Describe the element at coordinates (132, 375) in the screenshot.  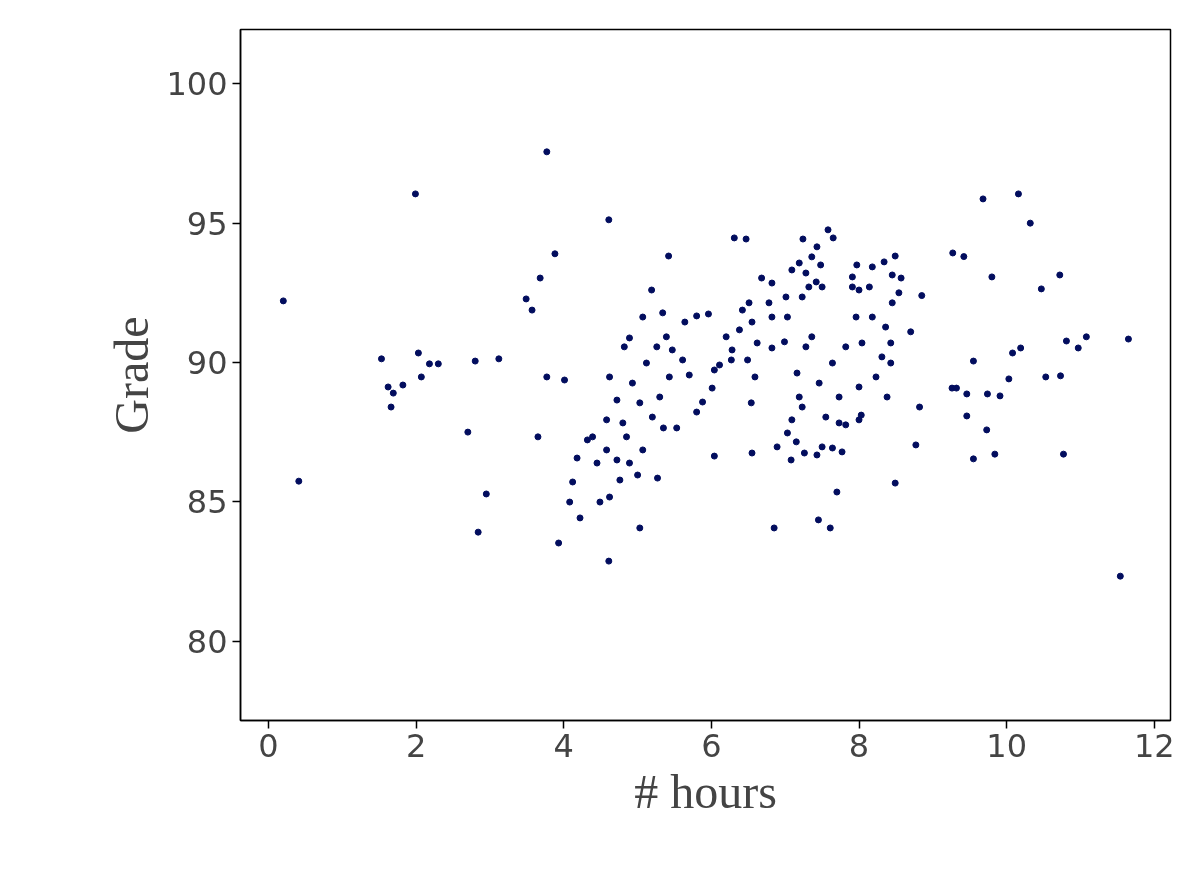
I see `y-axis-title: Grade` at that location.